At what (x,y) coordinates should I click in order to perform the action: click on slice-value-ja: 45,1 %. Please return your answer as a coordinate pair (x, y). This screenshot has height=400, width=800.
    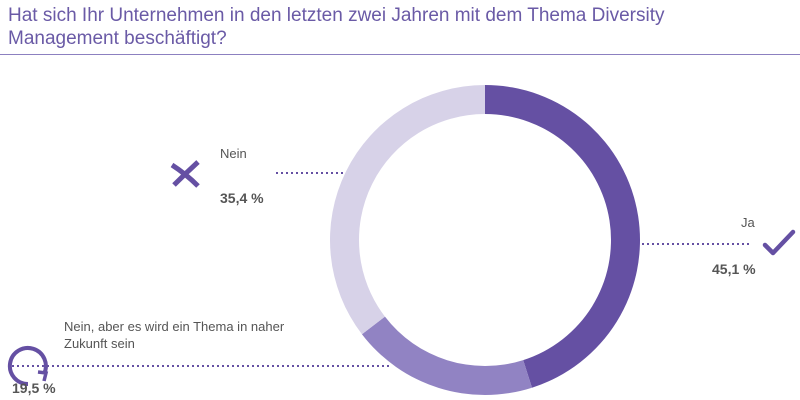
    Looking at the image, I should click on (734, 269).